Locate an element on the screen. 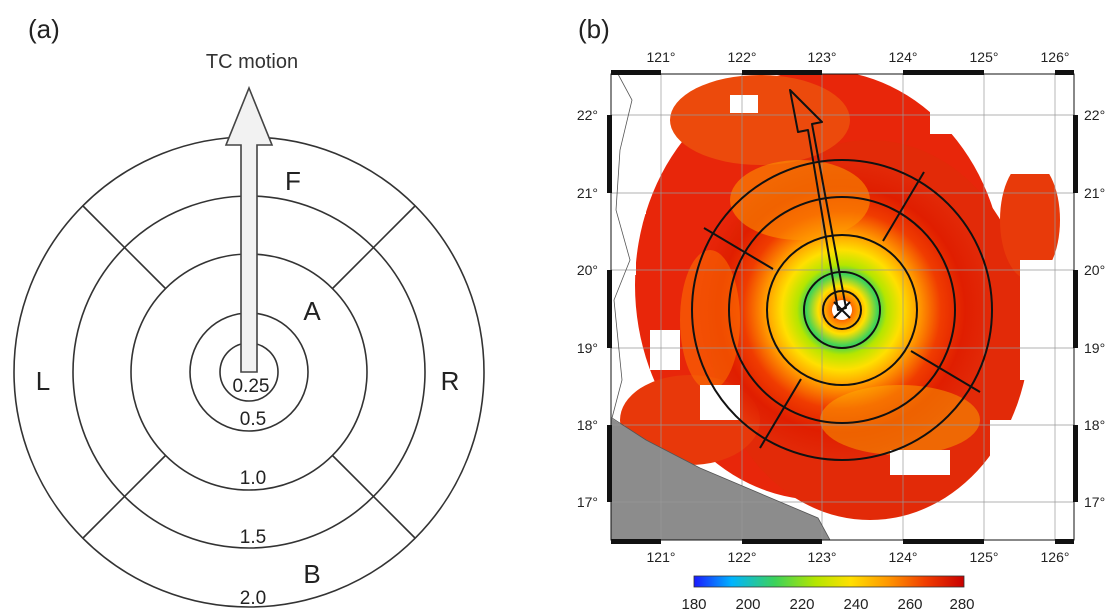 The height and width of the screenshot is (613, 1118). colorbar-tick: 200 is located at coordinates (747, 604).